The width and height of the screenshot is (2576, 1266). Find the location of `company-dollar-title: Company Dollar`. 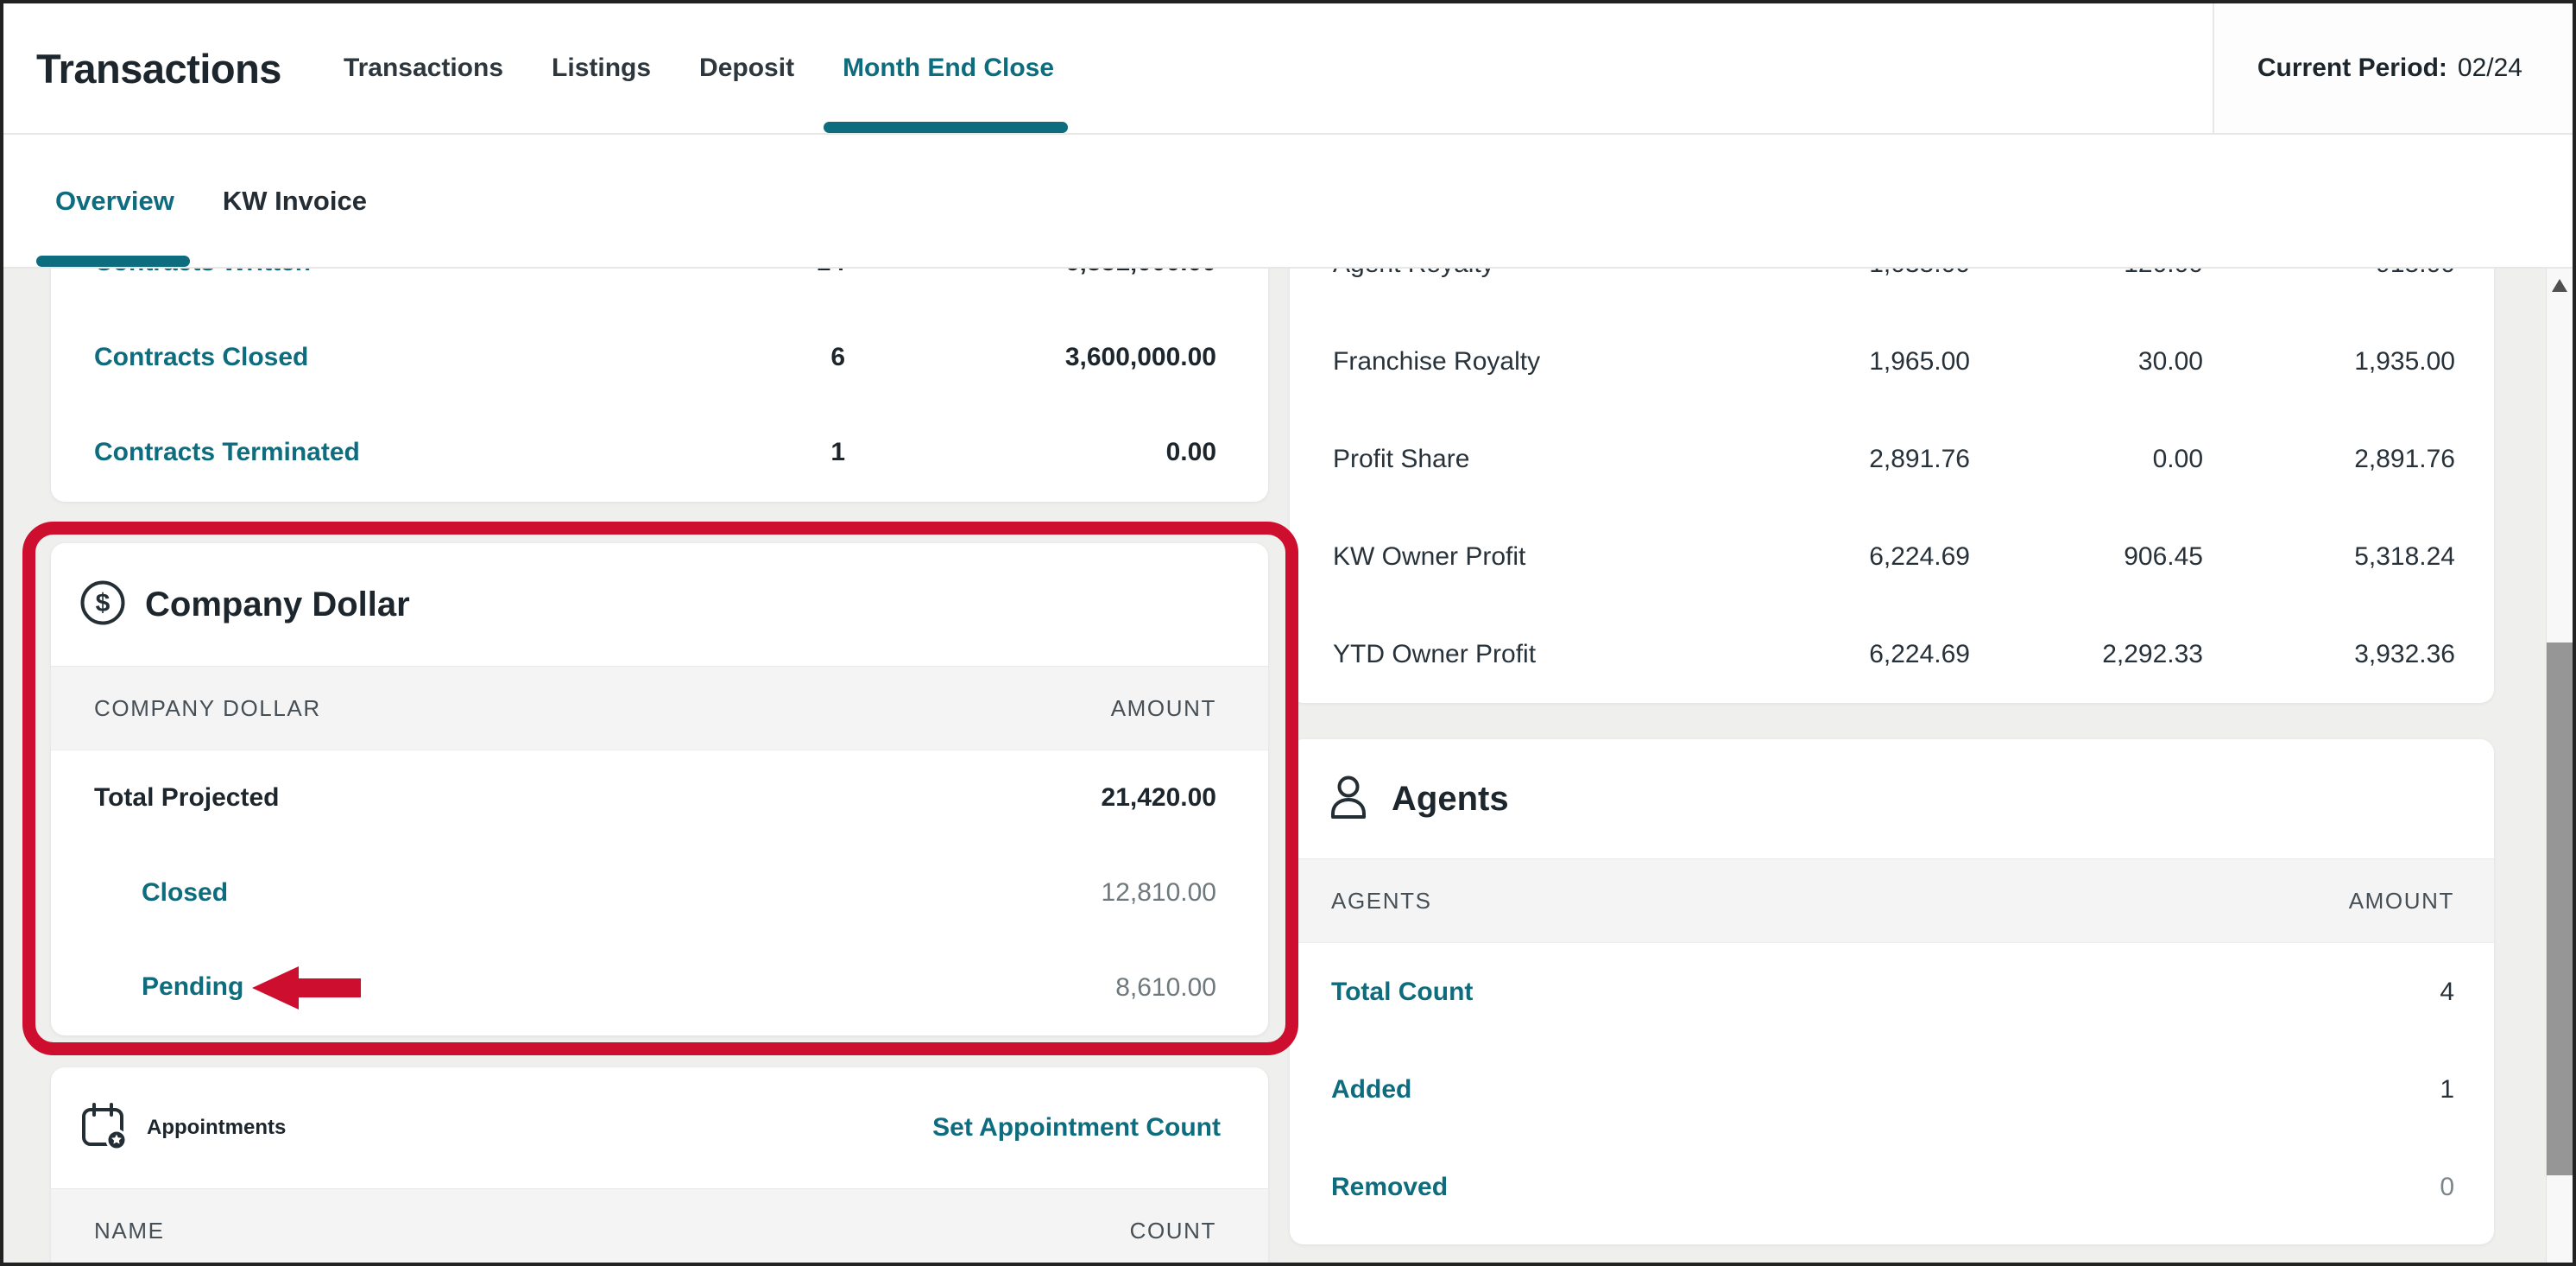

company-dollar-title: Company Dollar is located at coordinates (277, 604).